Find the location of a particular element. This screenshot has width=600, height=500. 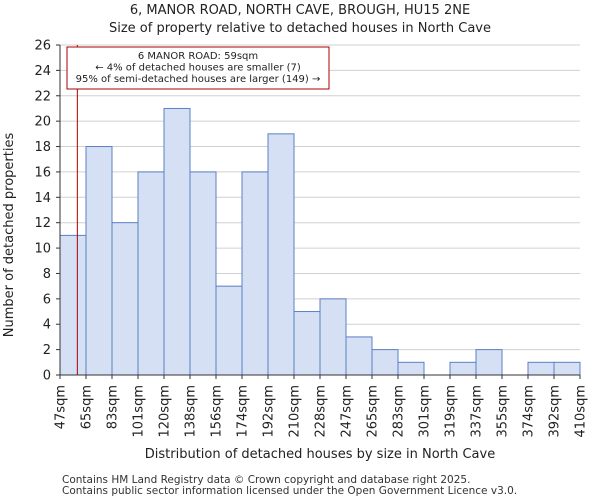

y-tick-label: 4 is located at coordinates (47, 325).